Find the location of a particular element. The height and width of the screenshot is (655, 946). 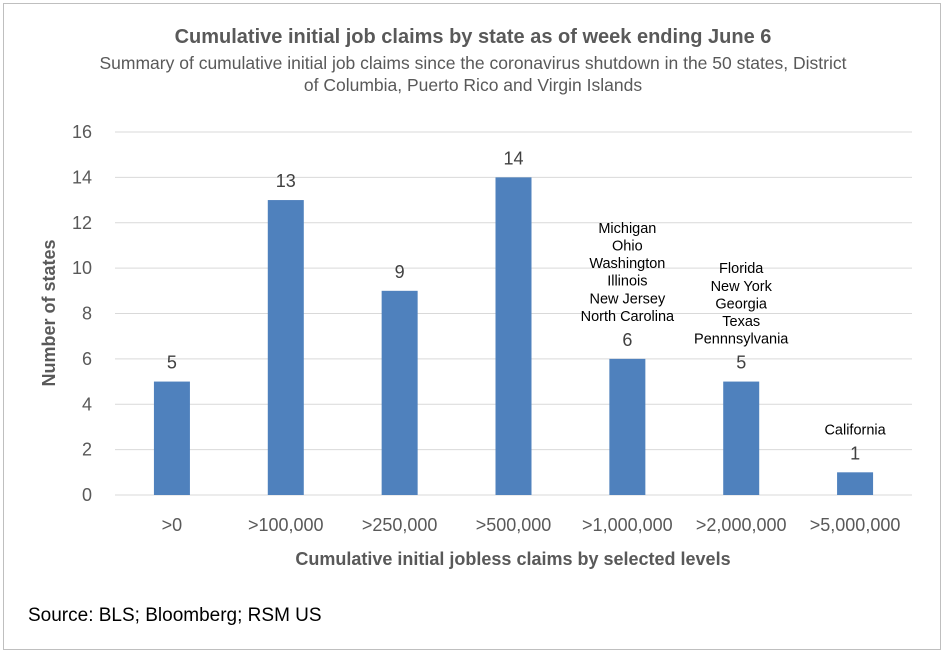

state-name: California is located at coordinates (855, 430).